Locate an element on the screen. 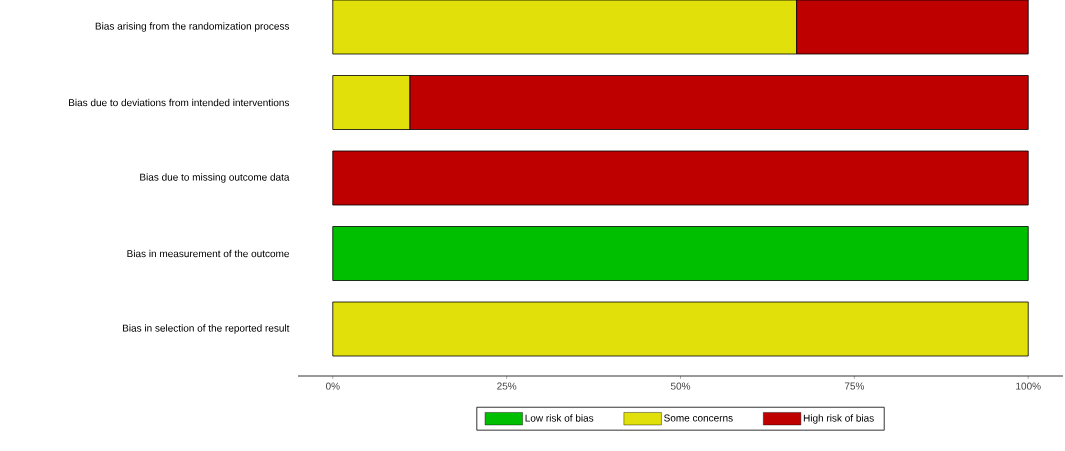 This screenshot has width=1065, height=451. y-tick-label: Bias arising from the randomization process is located at coordinates (192, 27).